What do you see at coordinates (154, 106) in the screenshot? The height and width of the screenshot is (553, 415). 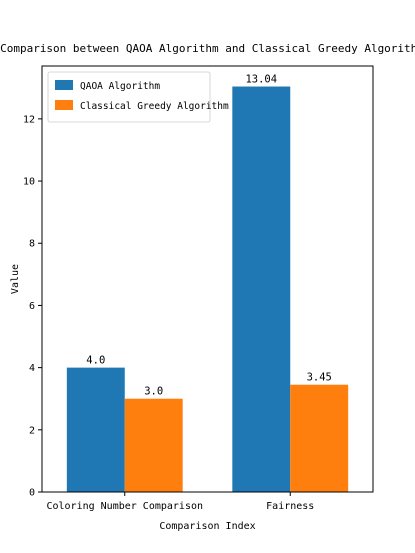 I see `legend-label: Classical Greedy Algorithm` at bounding box center [154, 106].